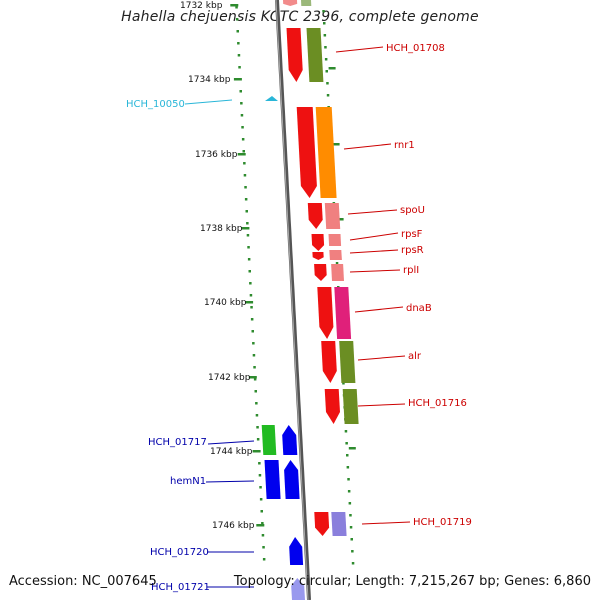  I want to click on gene-label: dnaB, so click(419, 308).